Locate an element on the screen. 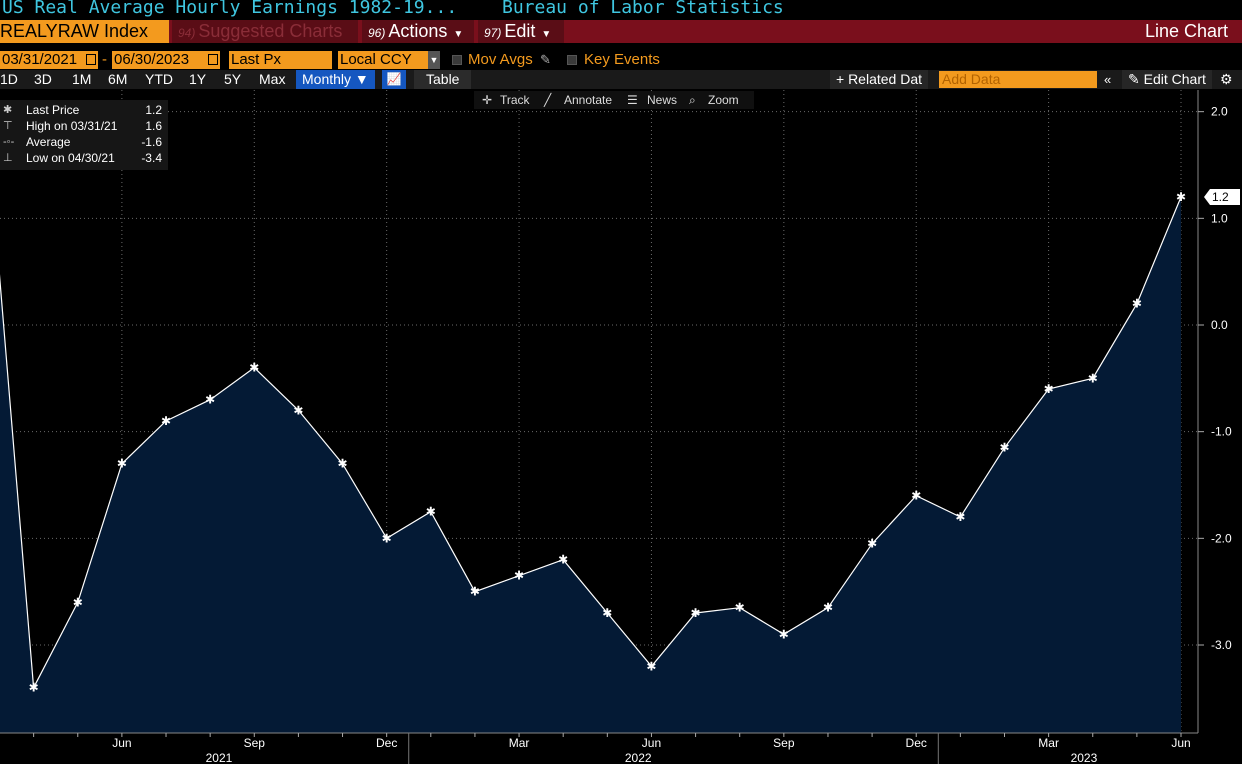 This screenshot has height=764, width=1242. currency-selector: Local CCY ▼ is located at coordinates (389, 60).